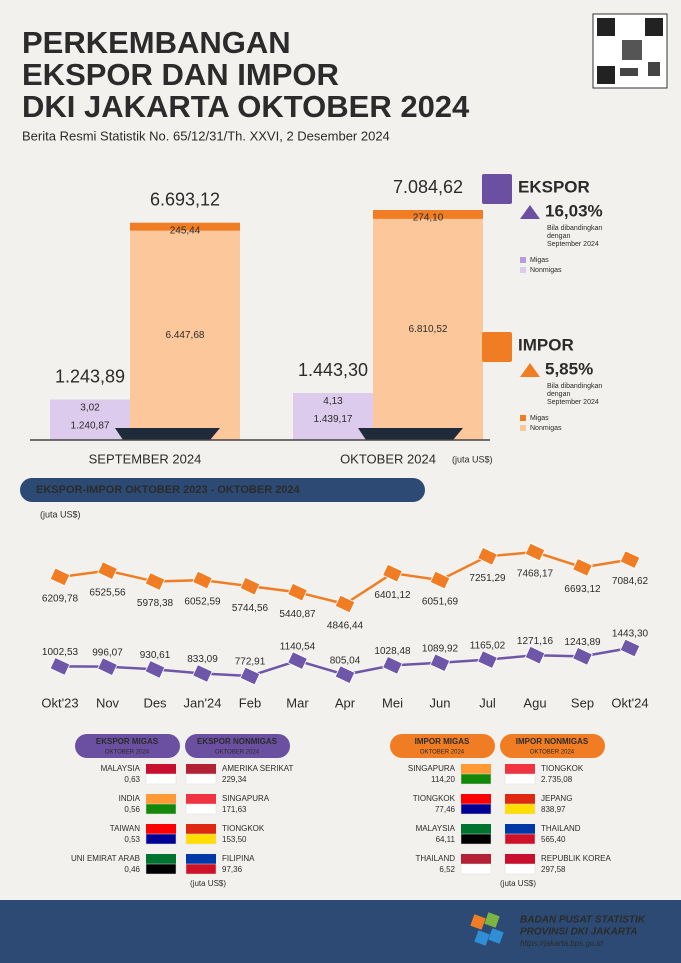 This screenshot has height=963, width=681. I want to click on table-period: OKTOBER 2024, so click(127, 753).